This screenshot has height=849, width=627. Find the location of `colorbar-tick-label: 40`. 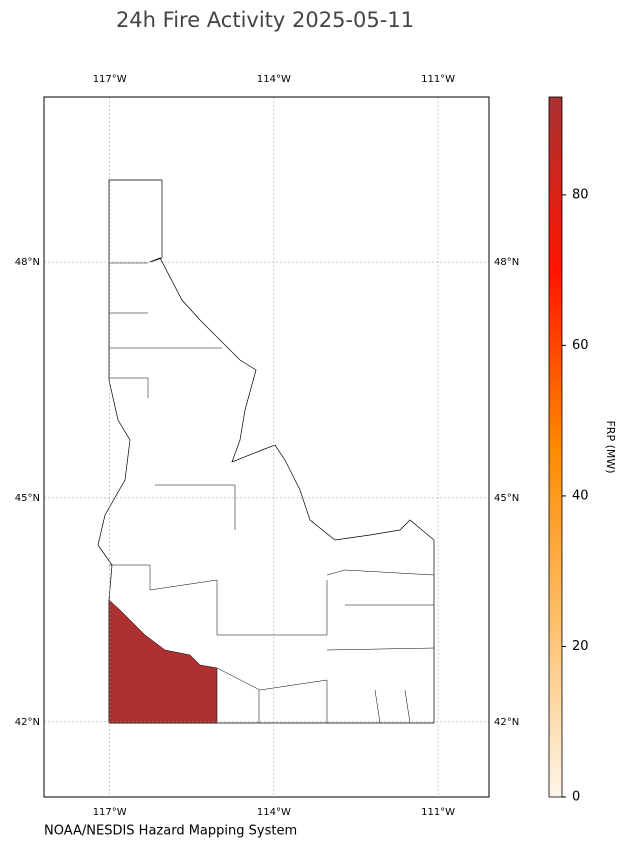

colorbar-tick-label: 40 is located at coordinates (580, 495).